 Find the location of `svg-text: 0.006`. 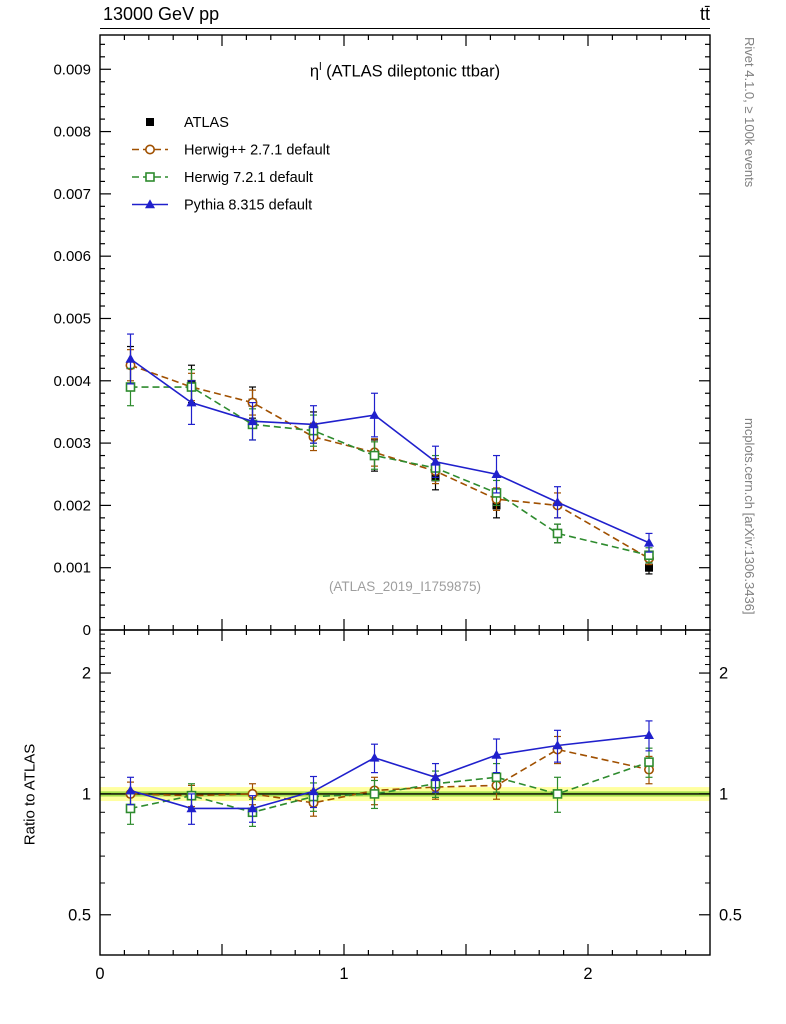

svg-text: 0.006 is located at coordinates (72, 256).